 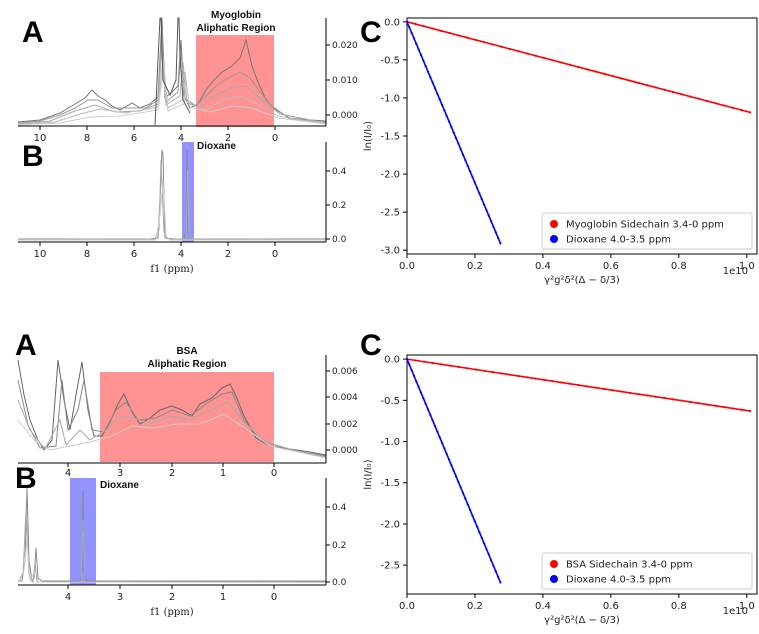 I want to click on top-panel-a-region-label-line1: Myoglobin, so click(x=236, y=15).